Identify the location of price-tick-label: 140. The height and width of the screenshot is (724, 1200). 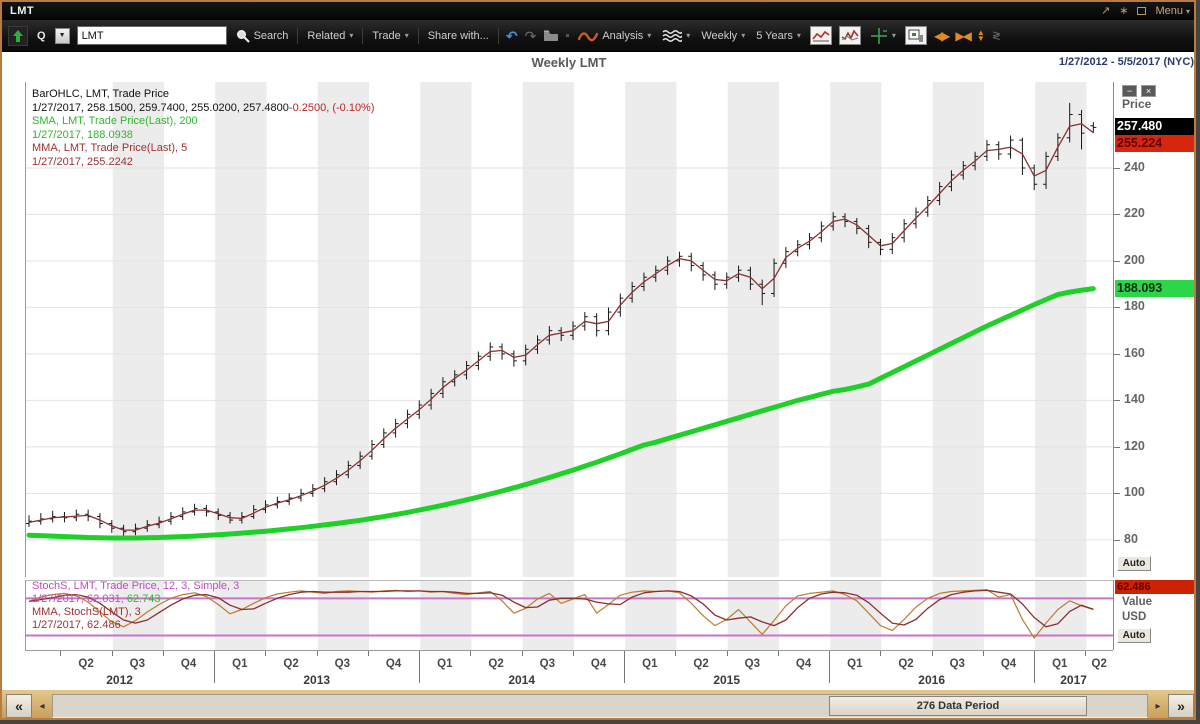
(1134, 399).